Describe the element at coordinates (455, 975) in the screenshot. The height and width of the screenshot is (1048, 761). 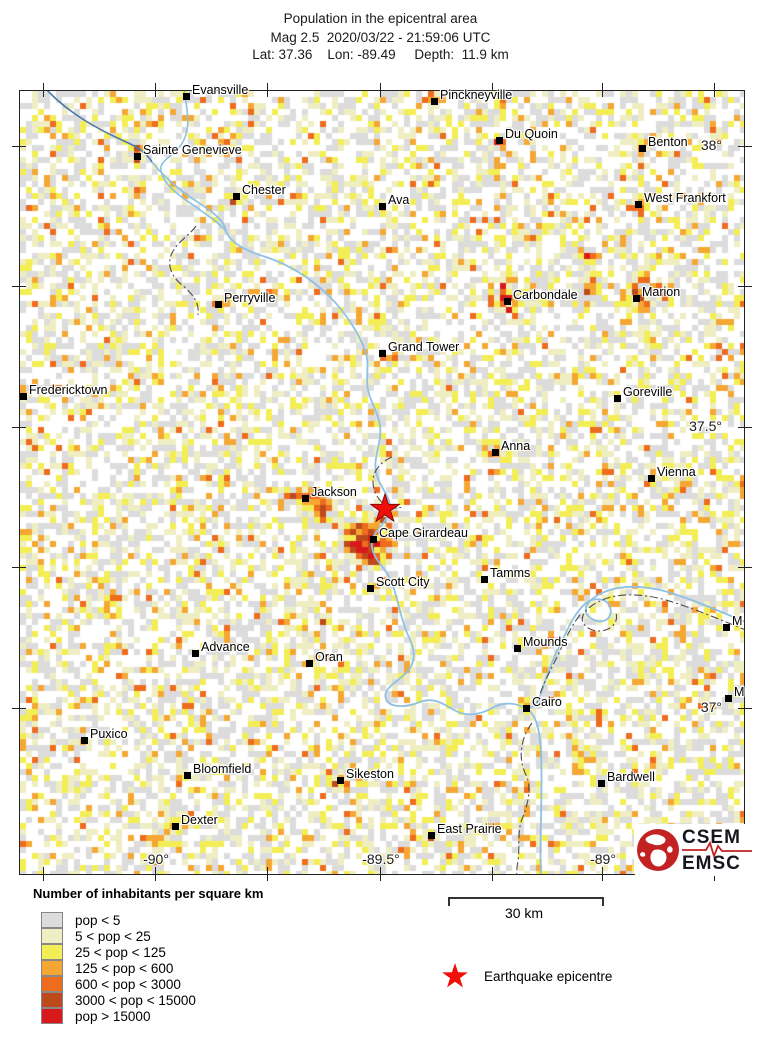
I see `epicenter-legend-star-icon` at that location.